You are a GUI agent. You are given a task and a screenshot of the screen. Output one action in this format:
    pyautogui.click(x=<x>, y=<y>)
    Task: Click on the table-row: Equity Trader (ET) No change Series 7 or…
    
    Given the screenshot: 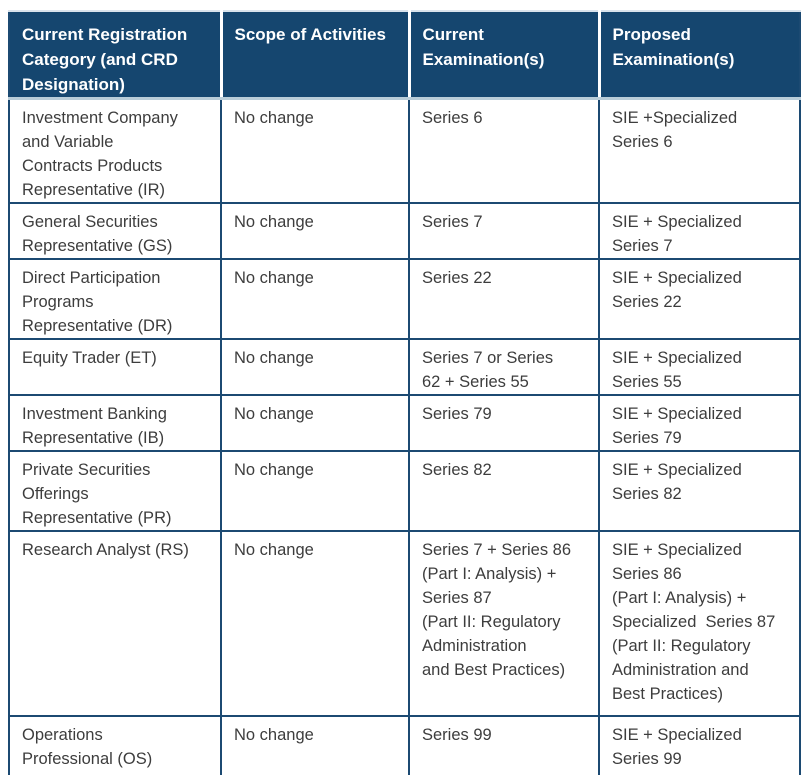 What is the action you would take?
    pyautogui.click(x=404, y=367)
    